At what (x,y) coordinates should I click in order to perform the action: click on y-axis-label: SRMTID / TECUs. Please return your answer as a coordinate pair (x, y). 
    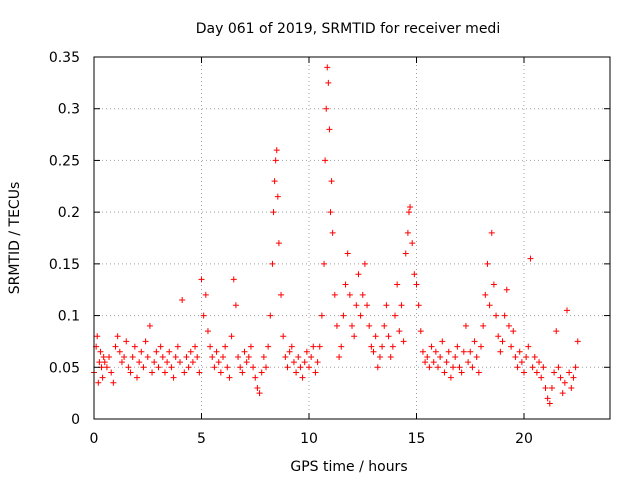
    Looking at the image, I should click on (15, 238).